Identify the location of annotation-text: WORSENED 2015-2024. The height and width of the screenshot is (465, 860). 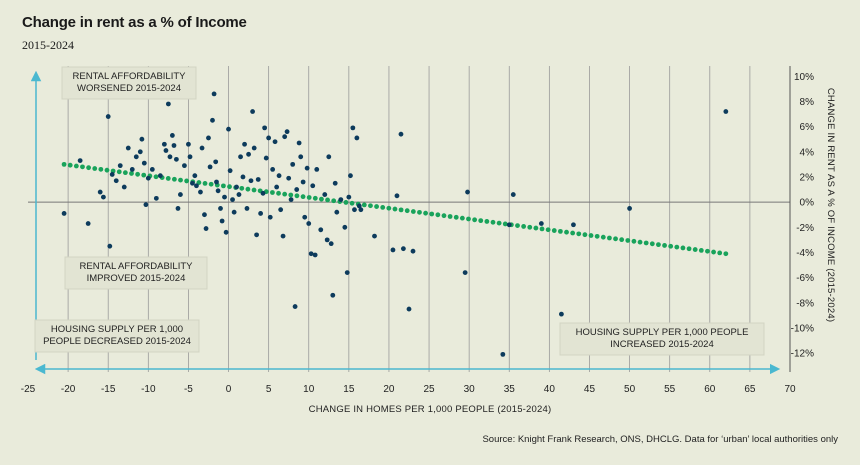
(129, 88).